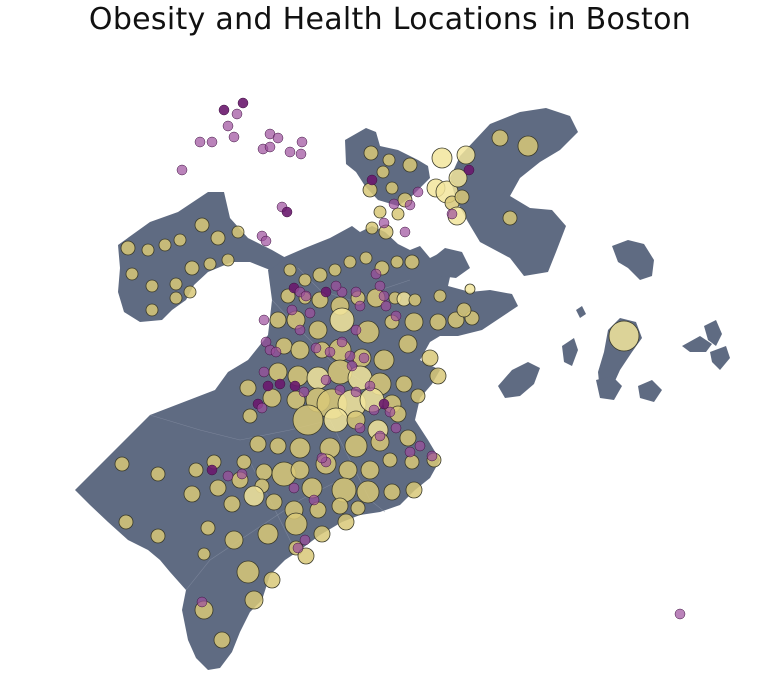  Describe the element at coordinates (720, 358) in the screenshot. I see `island-rainsford` at that location.